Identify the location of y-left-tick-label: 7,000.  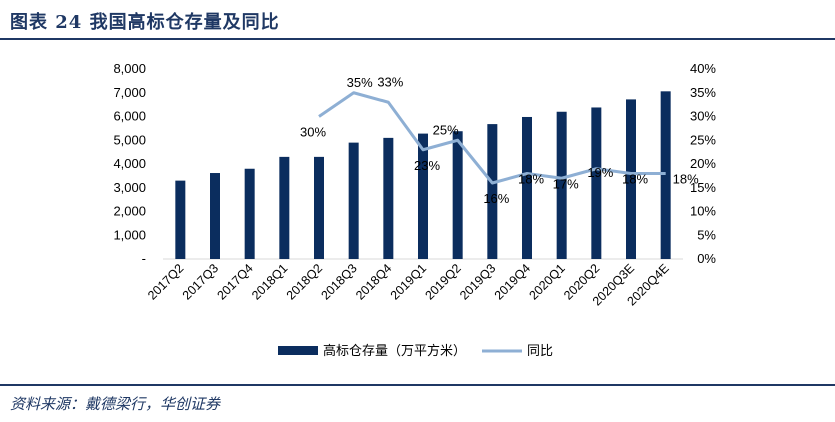
(129, 92).